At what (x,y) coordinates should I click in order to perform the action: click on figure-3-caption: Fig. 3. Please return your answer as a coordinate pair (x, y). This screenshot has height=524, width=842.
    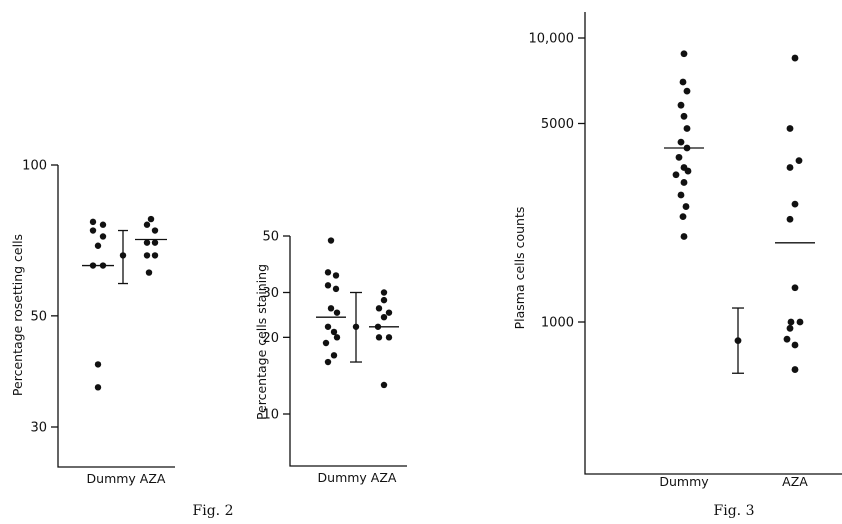
    Looking at the image, I should click on (734, 511).